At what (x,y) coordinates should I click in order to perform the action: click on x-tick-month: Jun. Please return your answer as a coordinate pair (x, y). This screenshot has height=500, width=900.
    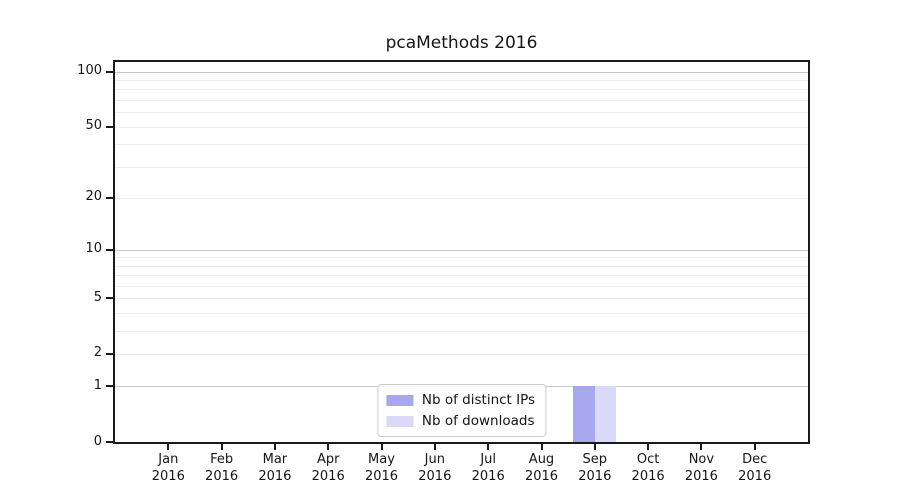
    Looking at the image, I should click on (434, 459).